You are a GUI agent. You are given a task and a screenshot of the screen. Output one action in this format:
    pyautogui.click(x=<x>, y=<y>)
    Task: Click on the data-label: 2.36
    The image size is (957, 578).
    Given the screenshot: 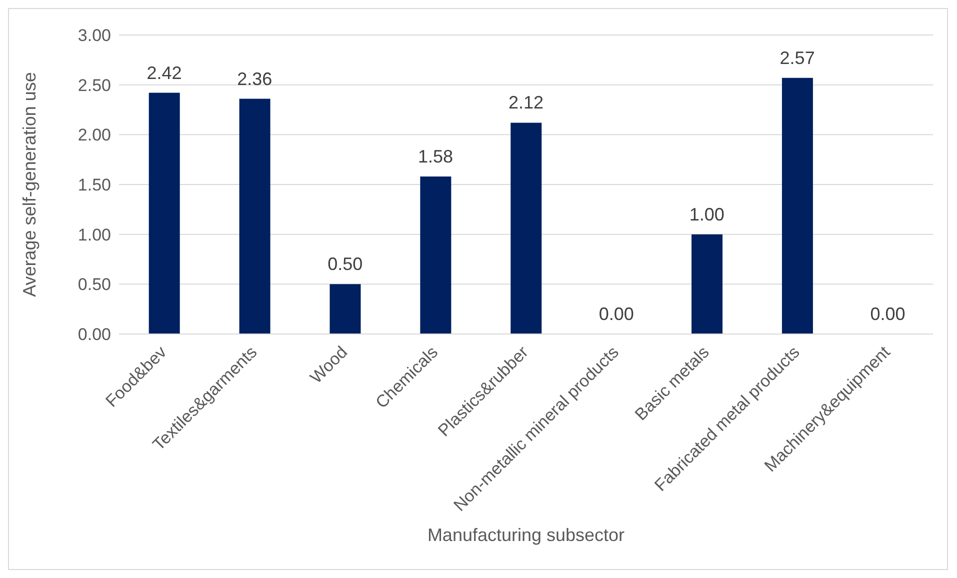 What is the action you would take?
    pyautogui.click(x=254, y=78)
    